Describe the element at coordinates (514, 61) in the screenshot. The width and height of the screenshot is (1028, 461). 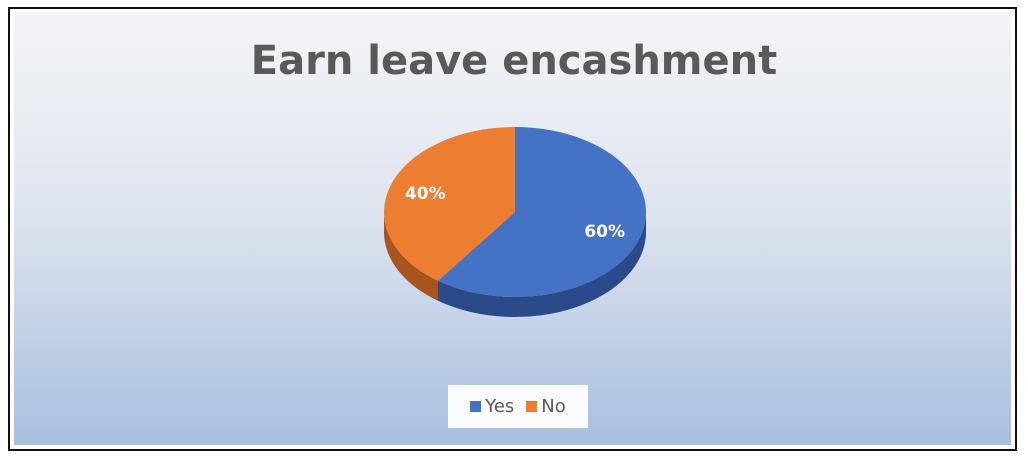
I see `chart-title: Earn leave encashment` at that location.